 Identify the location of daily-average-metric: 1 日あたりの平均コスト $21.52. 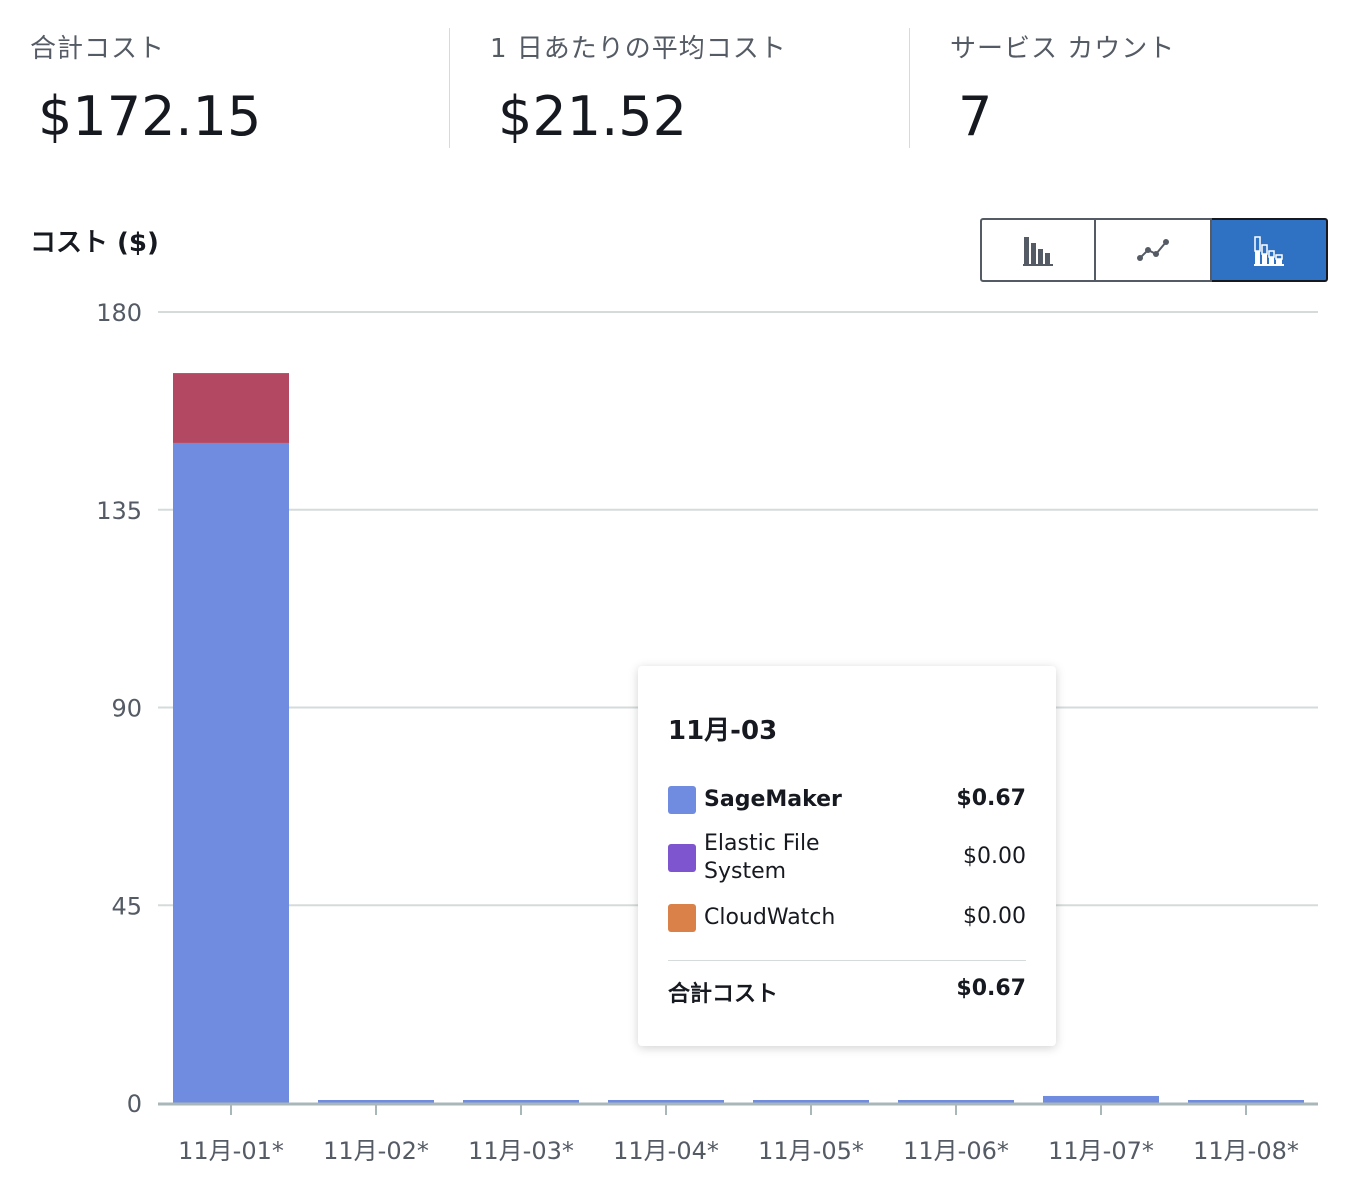
(638, 88).